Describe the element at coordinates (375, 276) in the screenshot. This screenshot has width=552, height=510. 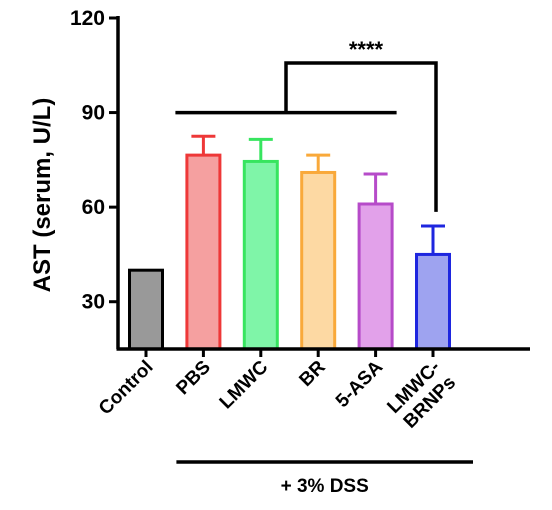
I see `bar-5-asa` at that location.